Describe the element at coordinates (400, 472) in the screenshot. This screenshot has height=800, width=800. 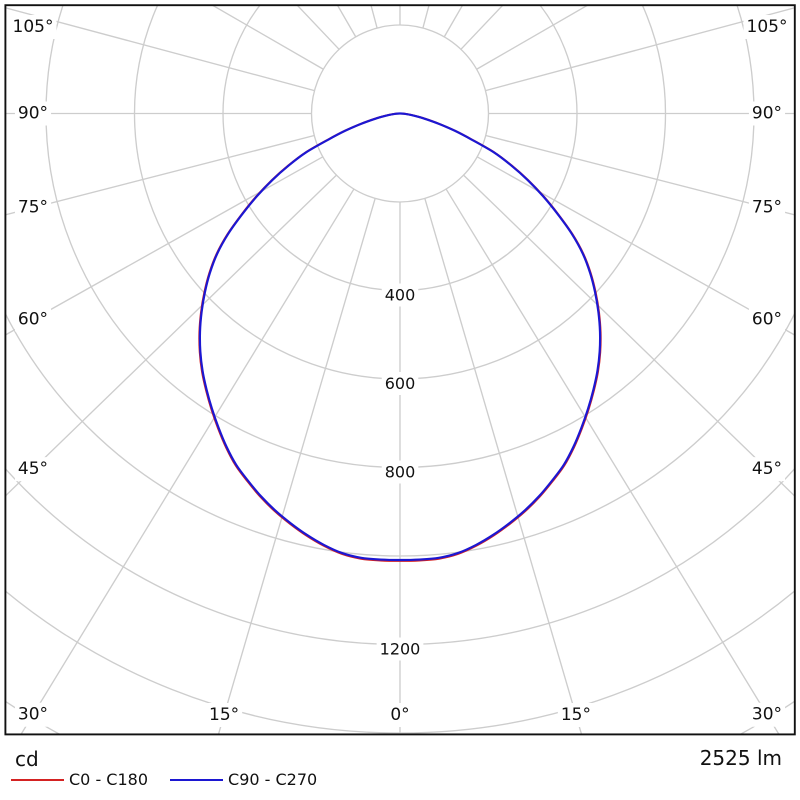
I see `ring-value-label: 800` at that location.